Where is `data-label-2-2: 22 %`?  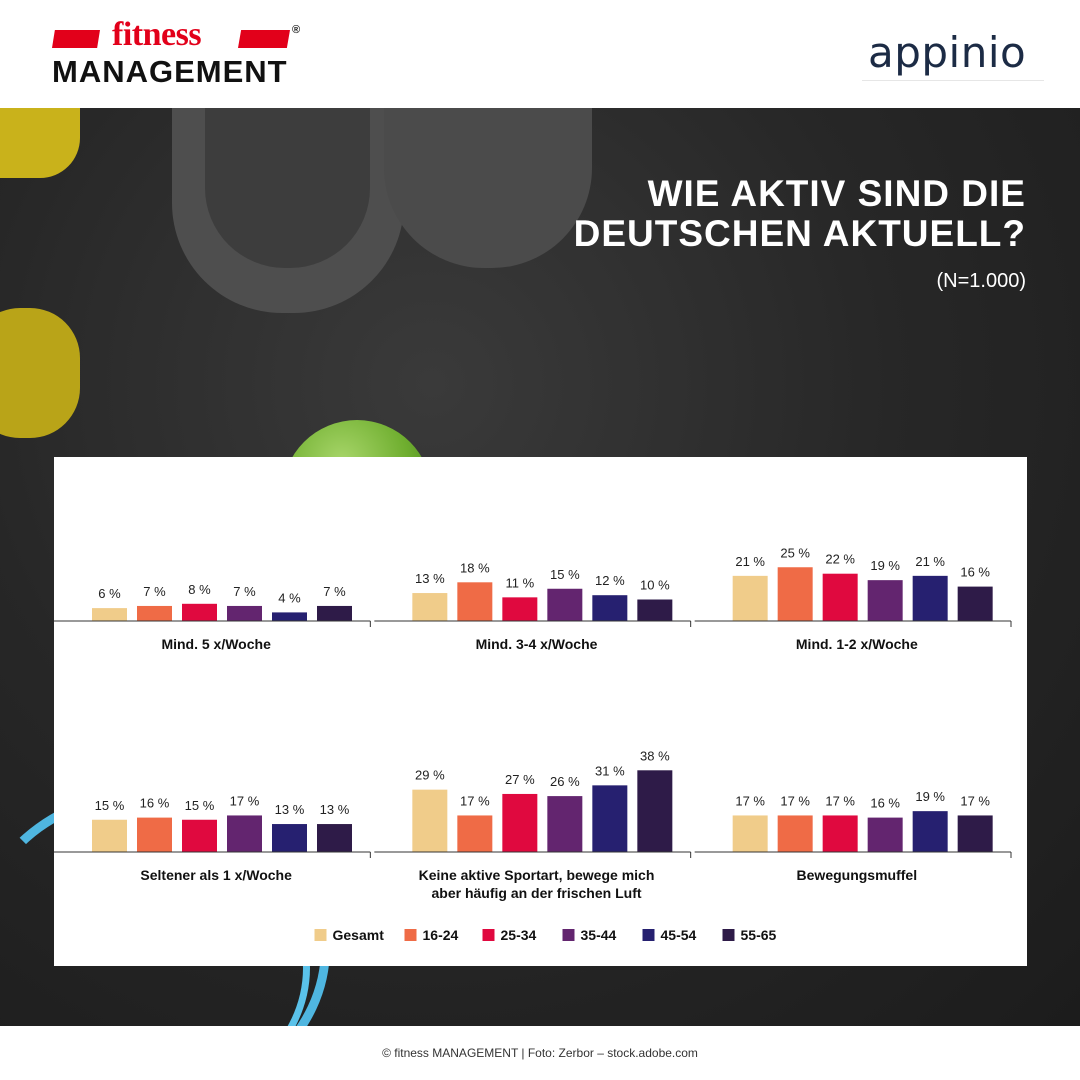
data-label-2-2: 22 % is located at coordinates (840, 559).